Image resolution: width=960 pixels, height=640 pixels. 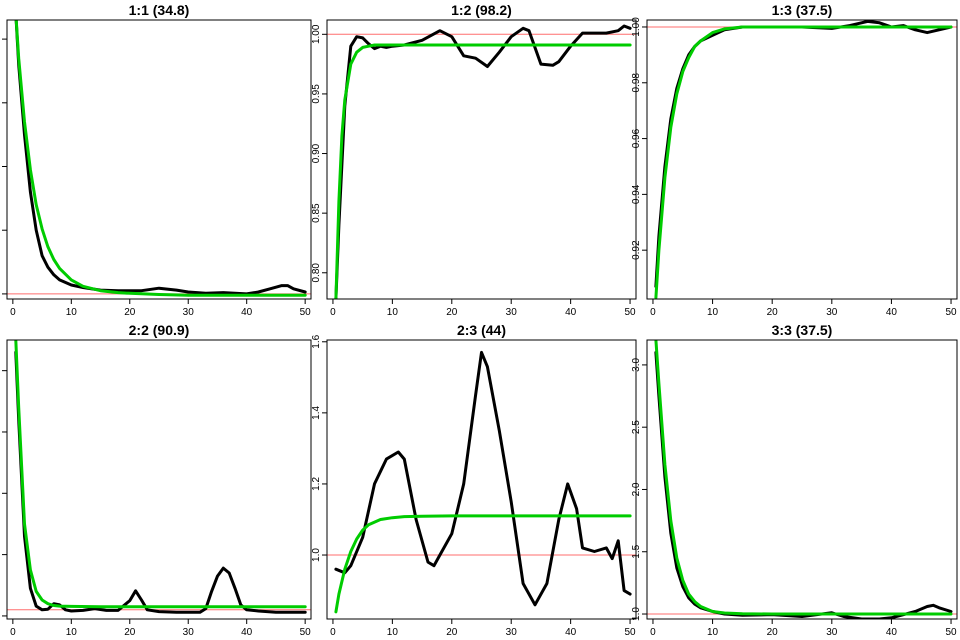 What do you see at coordinates (1, 38) in the screenshot?
I see `y-tick-label: 1.004` at bounding box center [1, 38].